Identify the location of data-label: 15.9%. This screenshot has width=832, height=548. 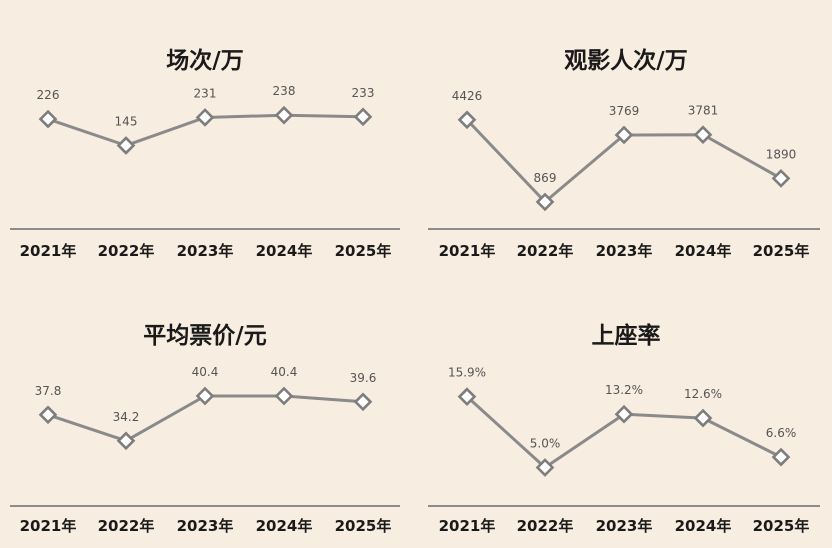
(467, 373).